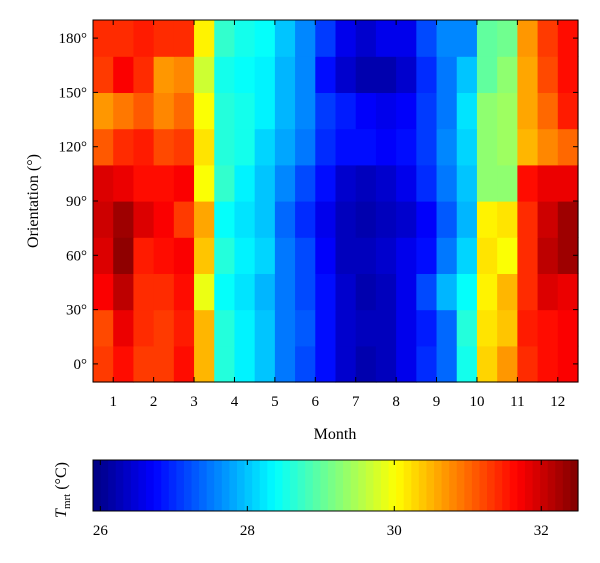  Describe the element at coordinates (247, 531) in the screenshot. I see `colorbar-tick-label: 28` at that location.